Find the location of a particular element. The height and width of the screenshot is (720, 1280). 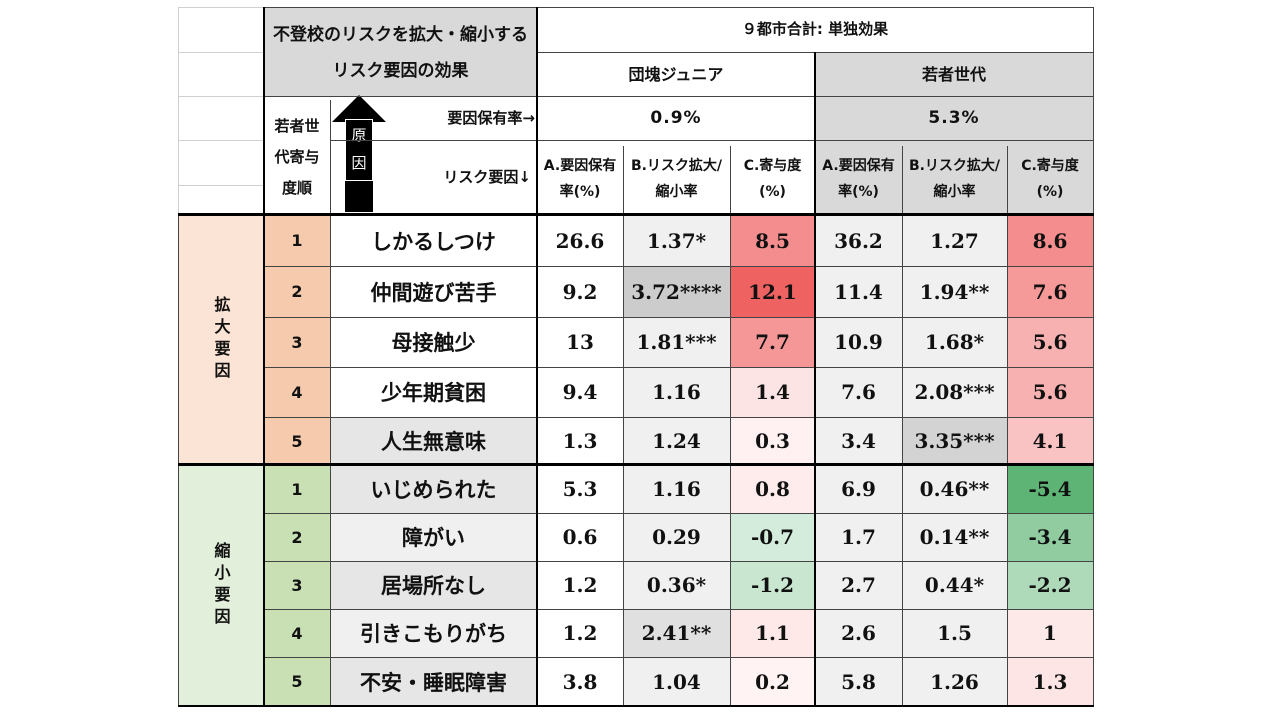

cell-a-dankai: 5.3 is located at coordinates (580, 489).